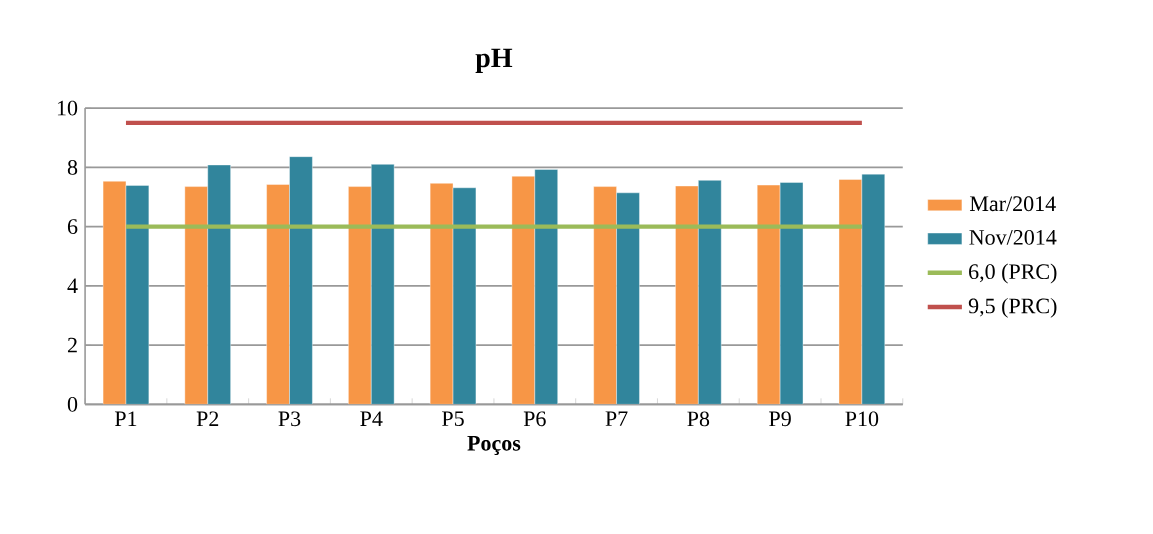 The width and height of the screenshot is (1153, 534). I want to click on x-tick-label: P7, so click(616, 418).